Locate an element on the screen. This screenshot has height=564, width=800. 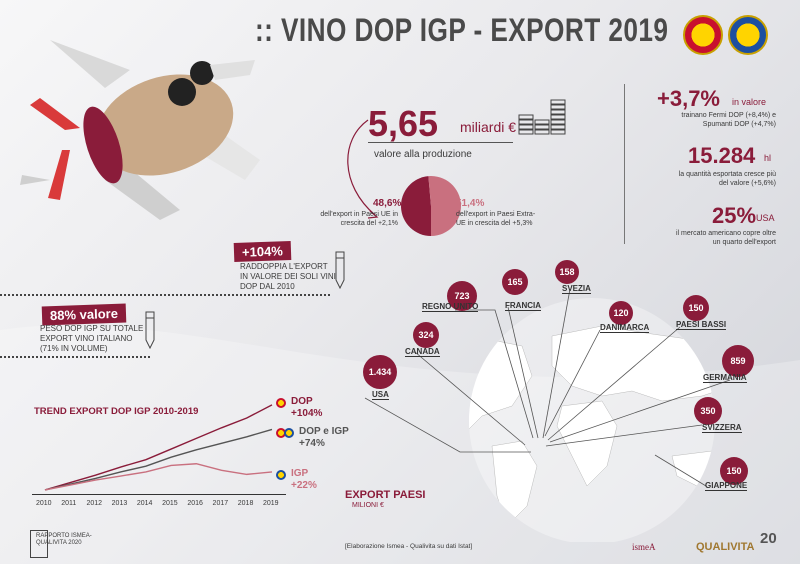
x-tick-label: 2014 is located at coordinates (144, 503).